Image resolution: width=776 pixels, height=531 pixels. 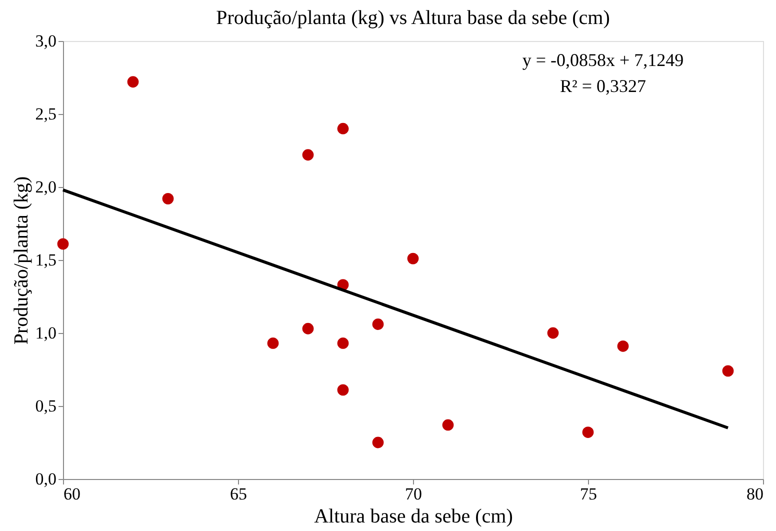 I want to click on y-tick-label: 1,5, so click(x=45, y=260).